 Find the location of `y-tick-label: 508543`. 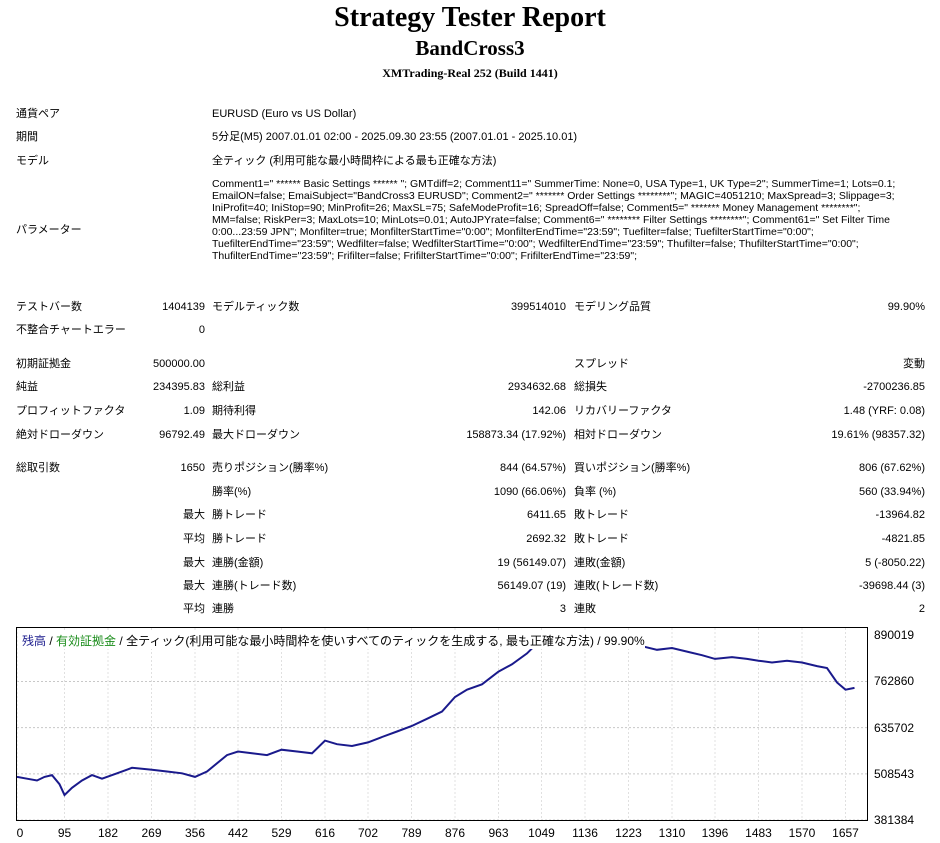

y-tick-label: 508543 is located at coordinates (894, 773).